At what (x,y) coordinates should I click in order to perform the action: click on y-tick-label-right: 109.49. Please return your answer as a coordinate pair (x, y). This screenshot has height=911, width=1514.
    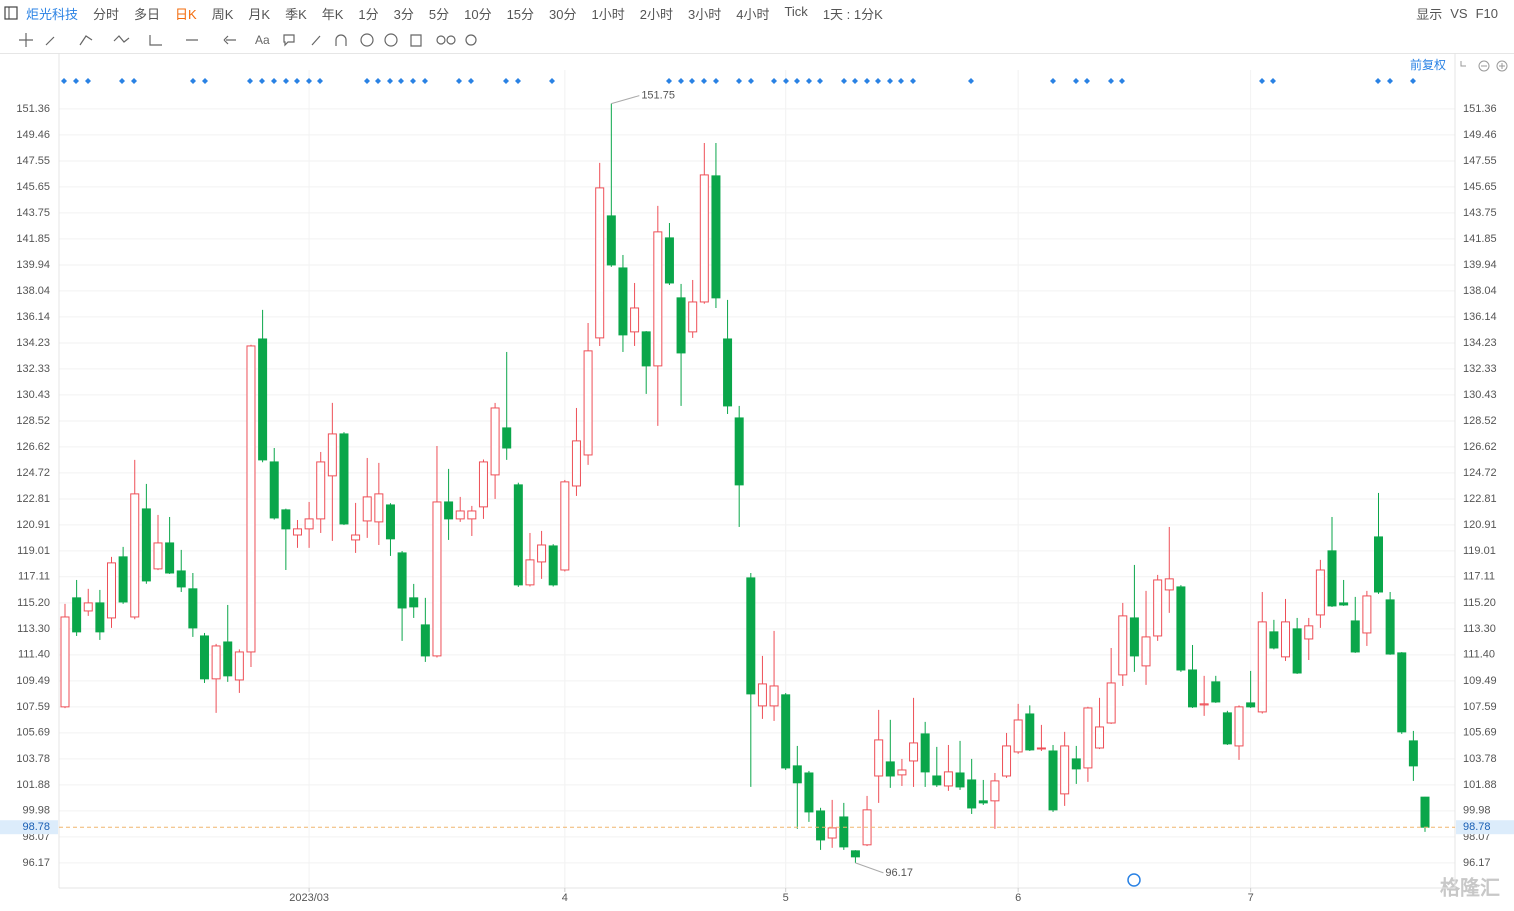
    Looking at the image, I should click on (1480, 681).